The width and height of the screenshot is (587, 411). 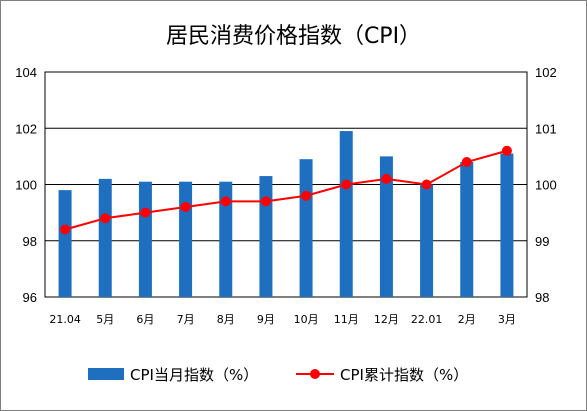 I want to click on x-tick-label: 5月, so click(x=105, y=319).